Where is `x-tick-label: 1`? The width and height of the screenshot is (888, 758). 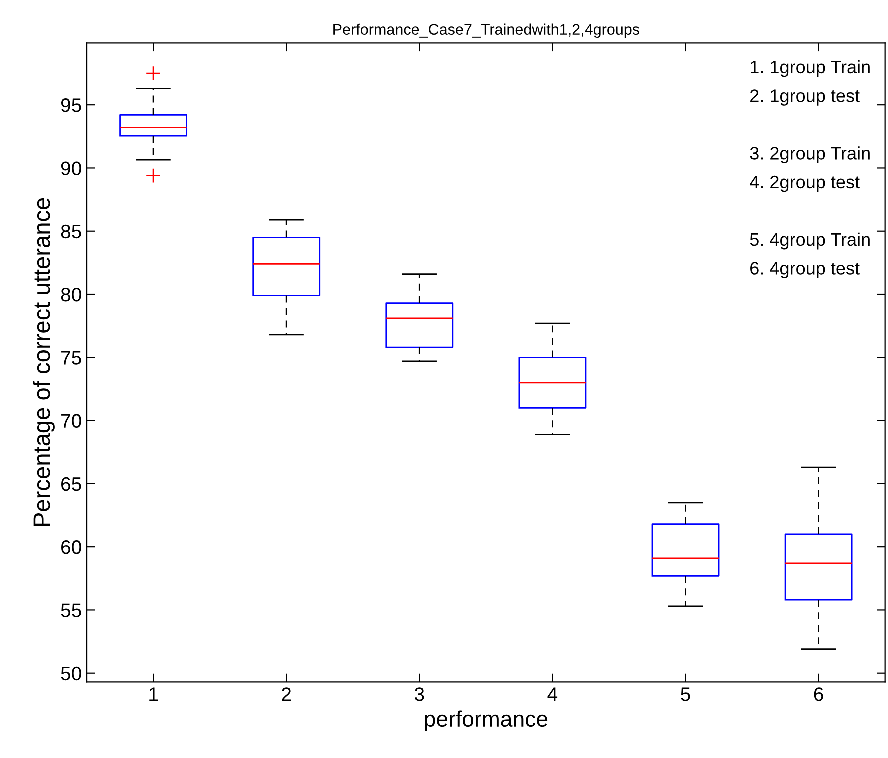 x-tick-label: 1 is located at coordinates (154, 695).